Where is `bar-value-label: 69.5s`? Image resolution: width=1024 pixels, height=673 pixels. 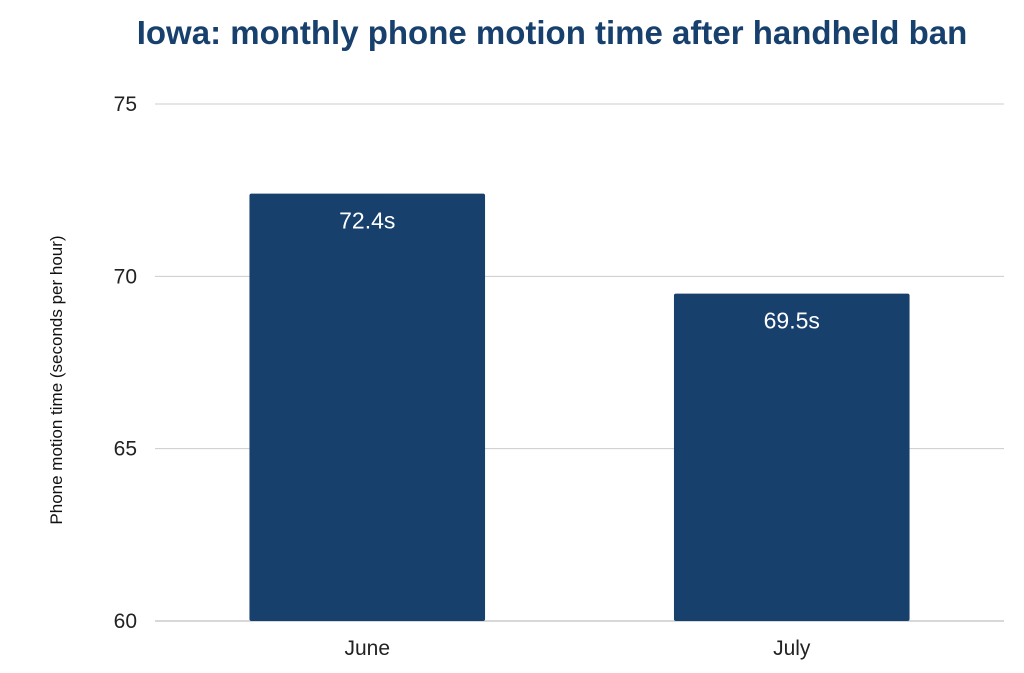 bar-value-label: 69.5s is located at coordinates (792, 321).